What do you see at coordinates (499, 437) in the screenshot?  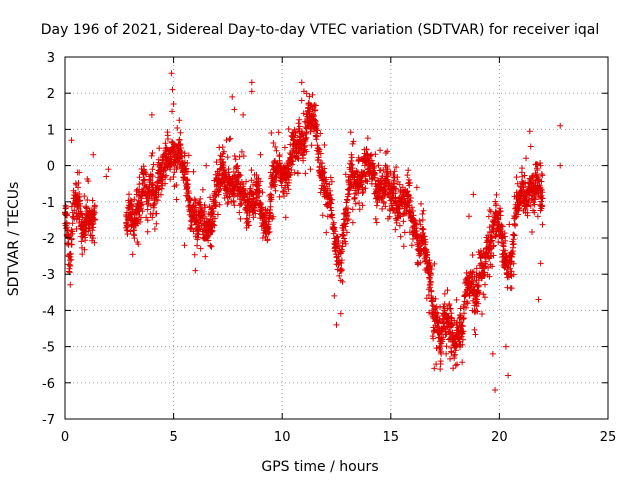 I see `x-tick-label: 20` at bounding box center [499, 437].